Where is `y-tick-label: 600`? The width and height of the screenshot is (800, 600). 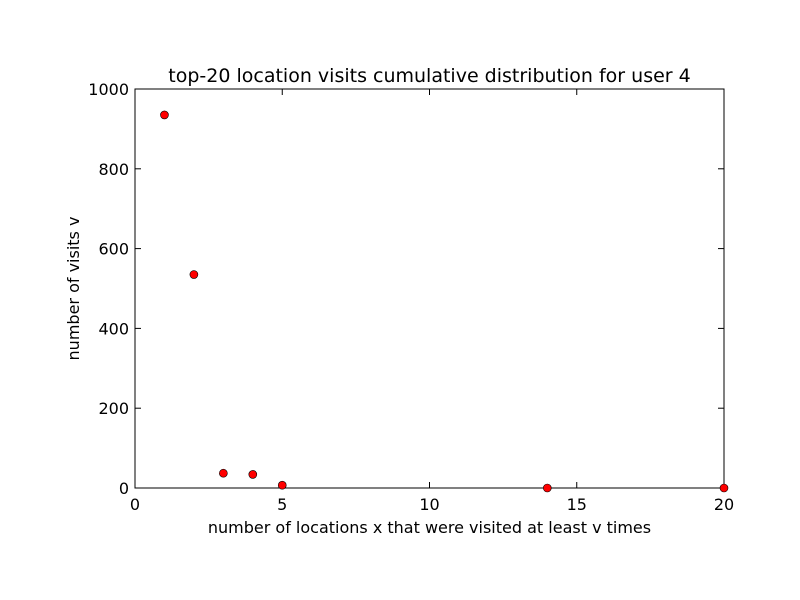
y-tick-label: 600 is located at coordinates (113, 249).